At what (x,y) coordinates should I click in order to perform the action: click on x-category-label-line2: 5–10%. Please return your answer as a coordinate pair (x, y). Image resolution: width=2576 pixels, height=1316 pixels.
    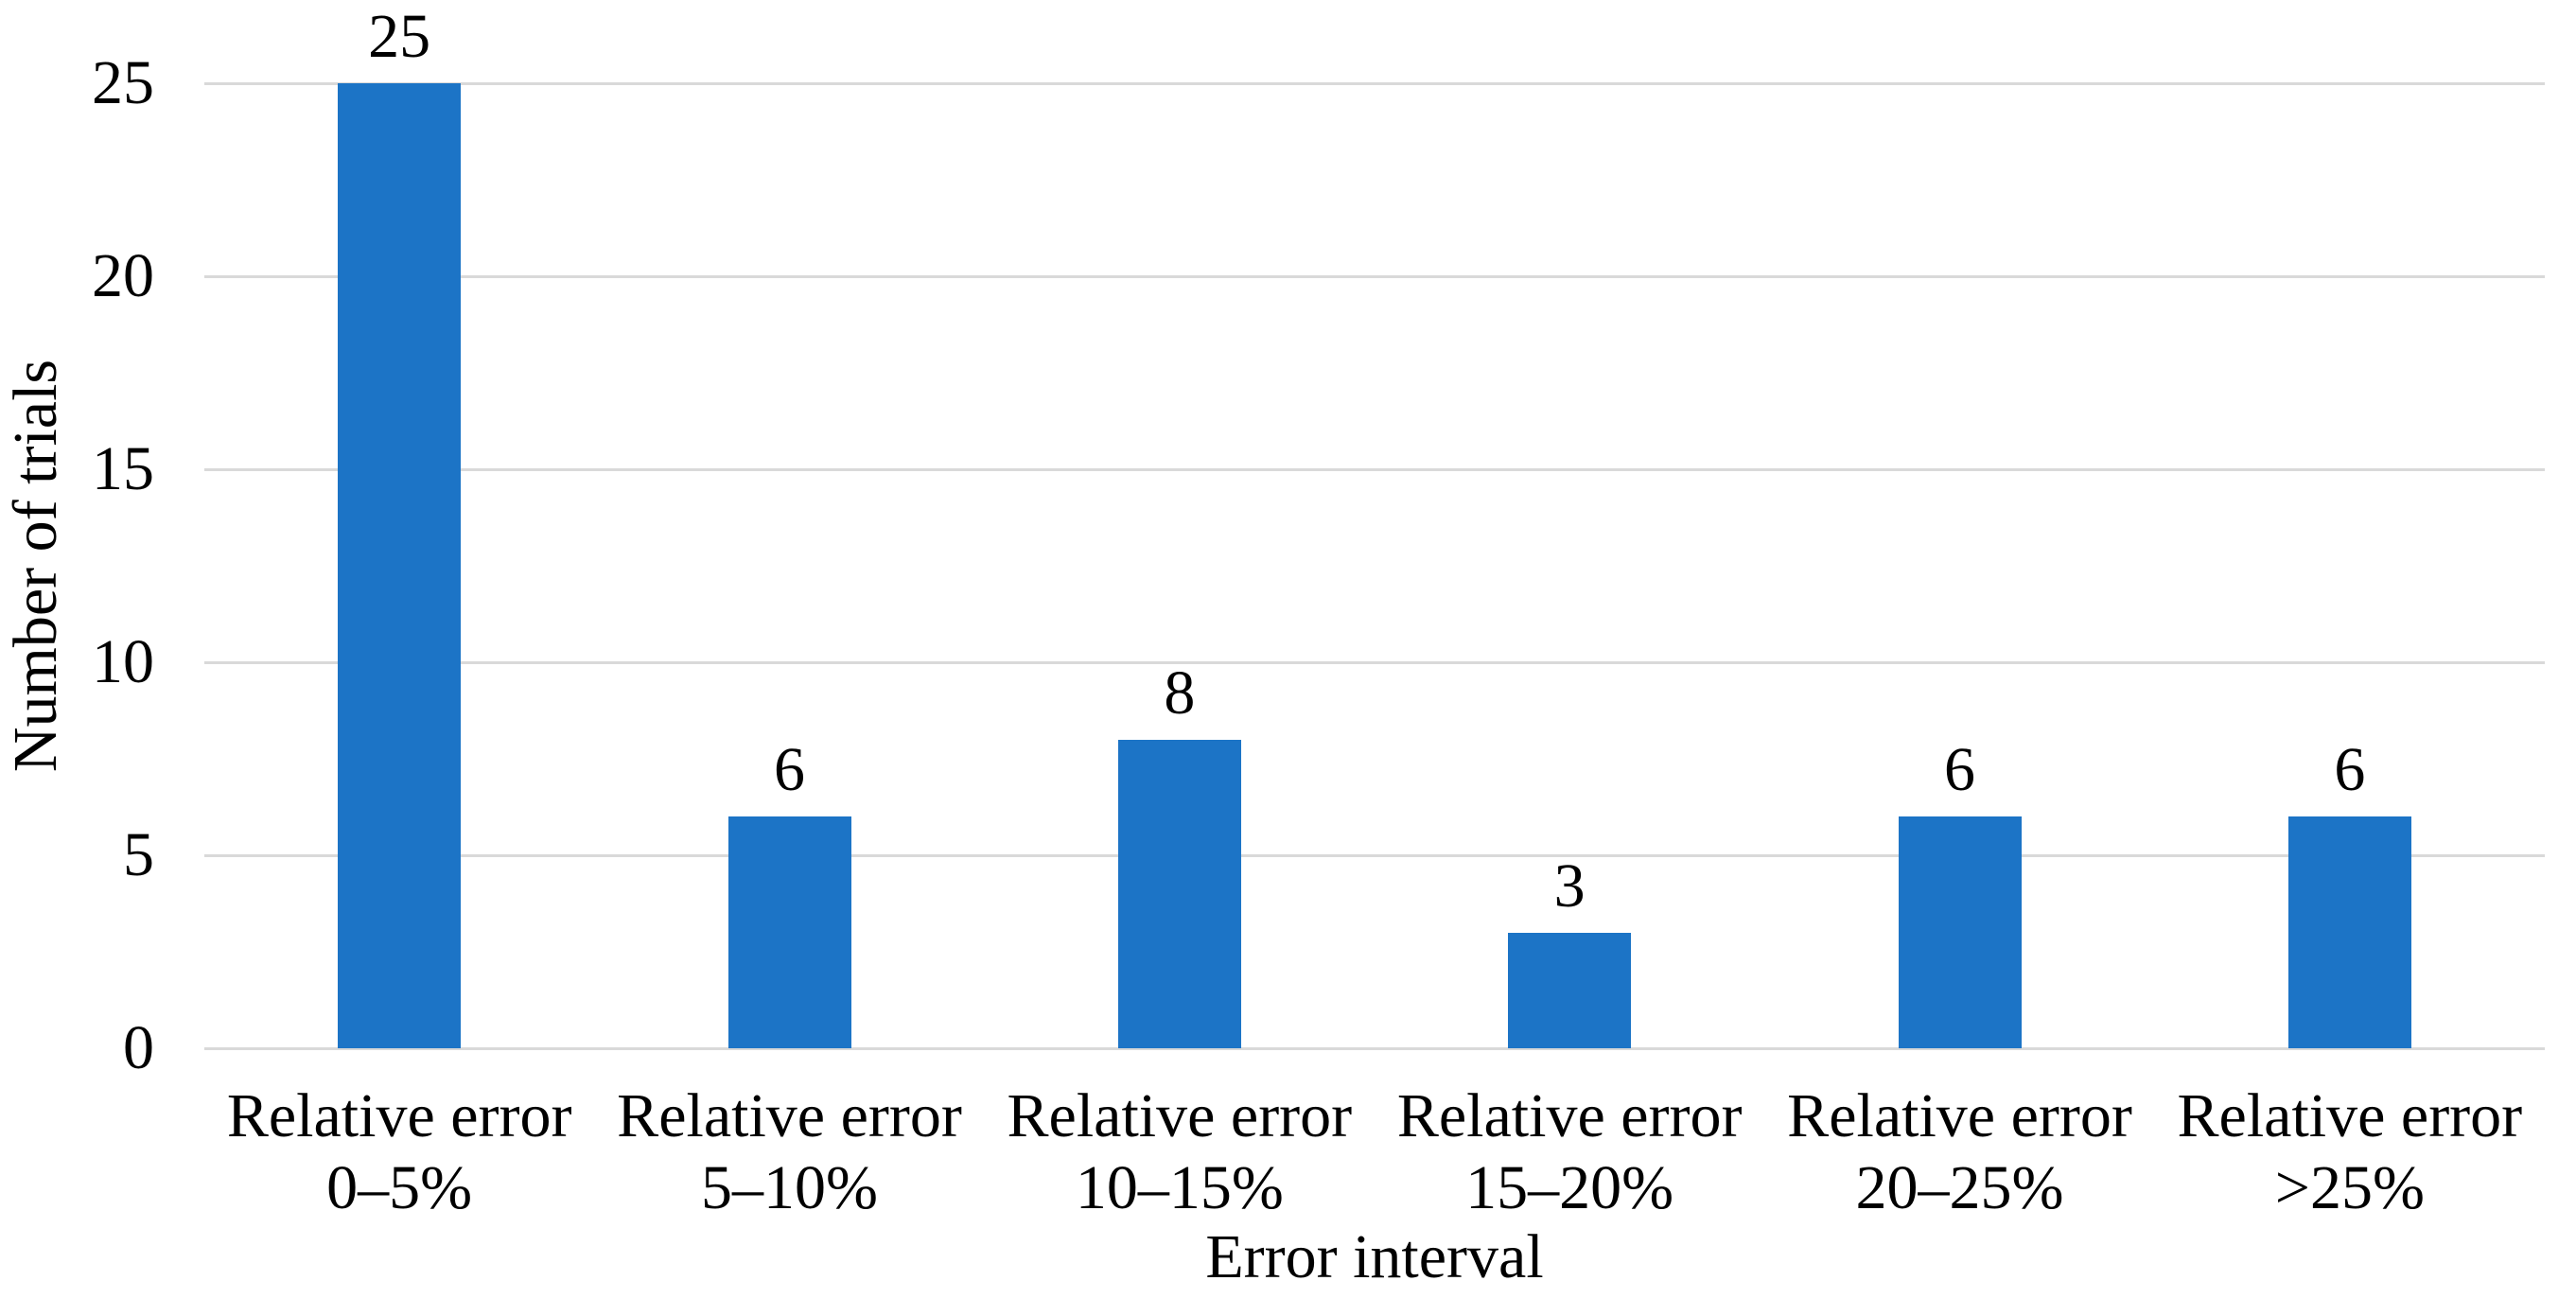
    Looking at the image, I should click on (790, 1188).